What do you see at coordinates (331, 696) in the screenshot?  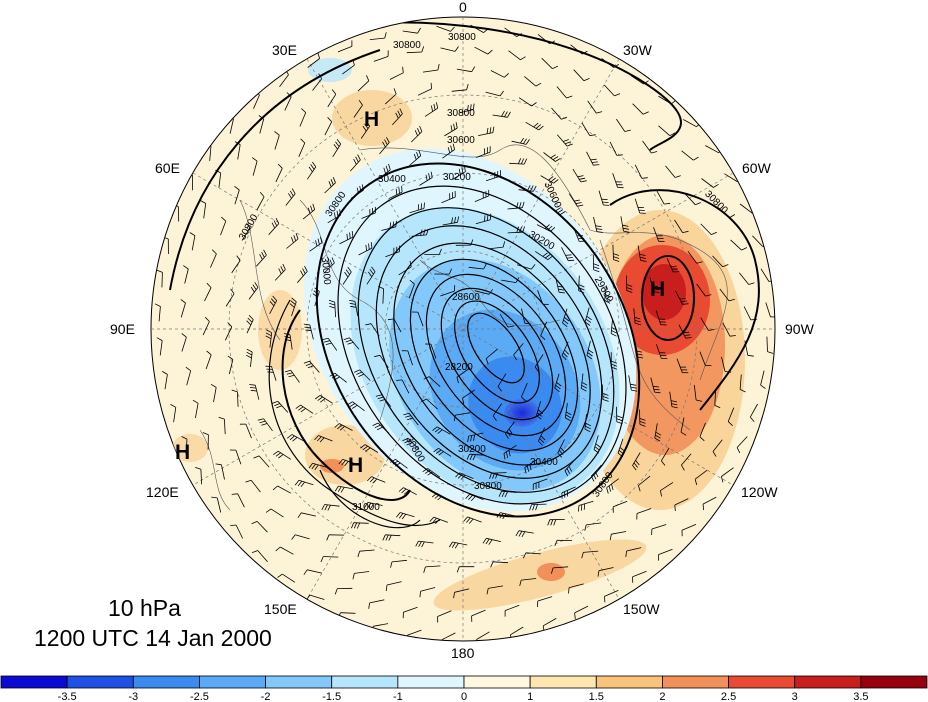 I see `colorbar-tick-label: -1.5` at bounding box center [331, 696].